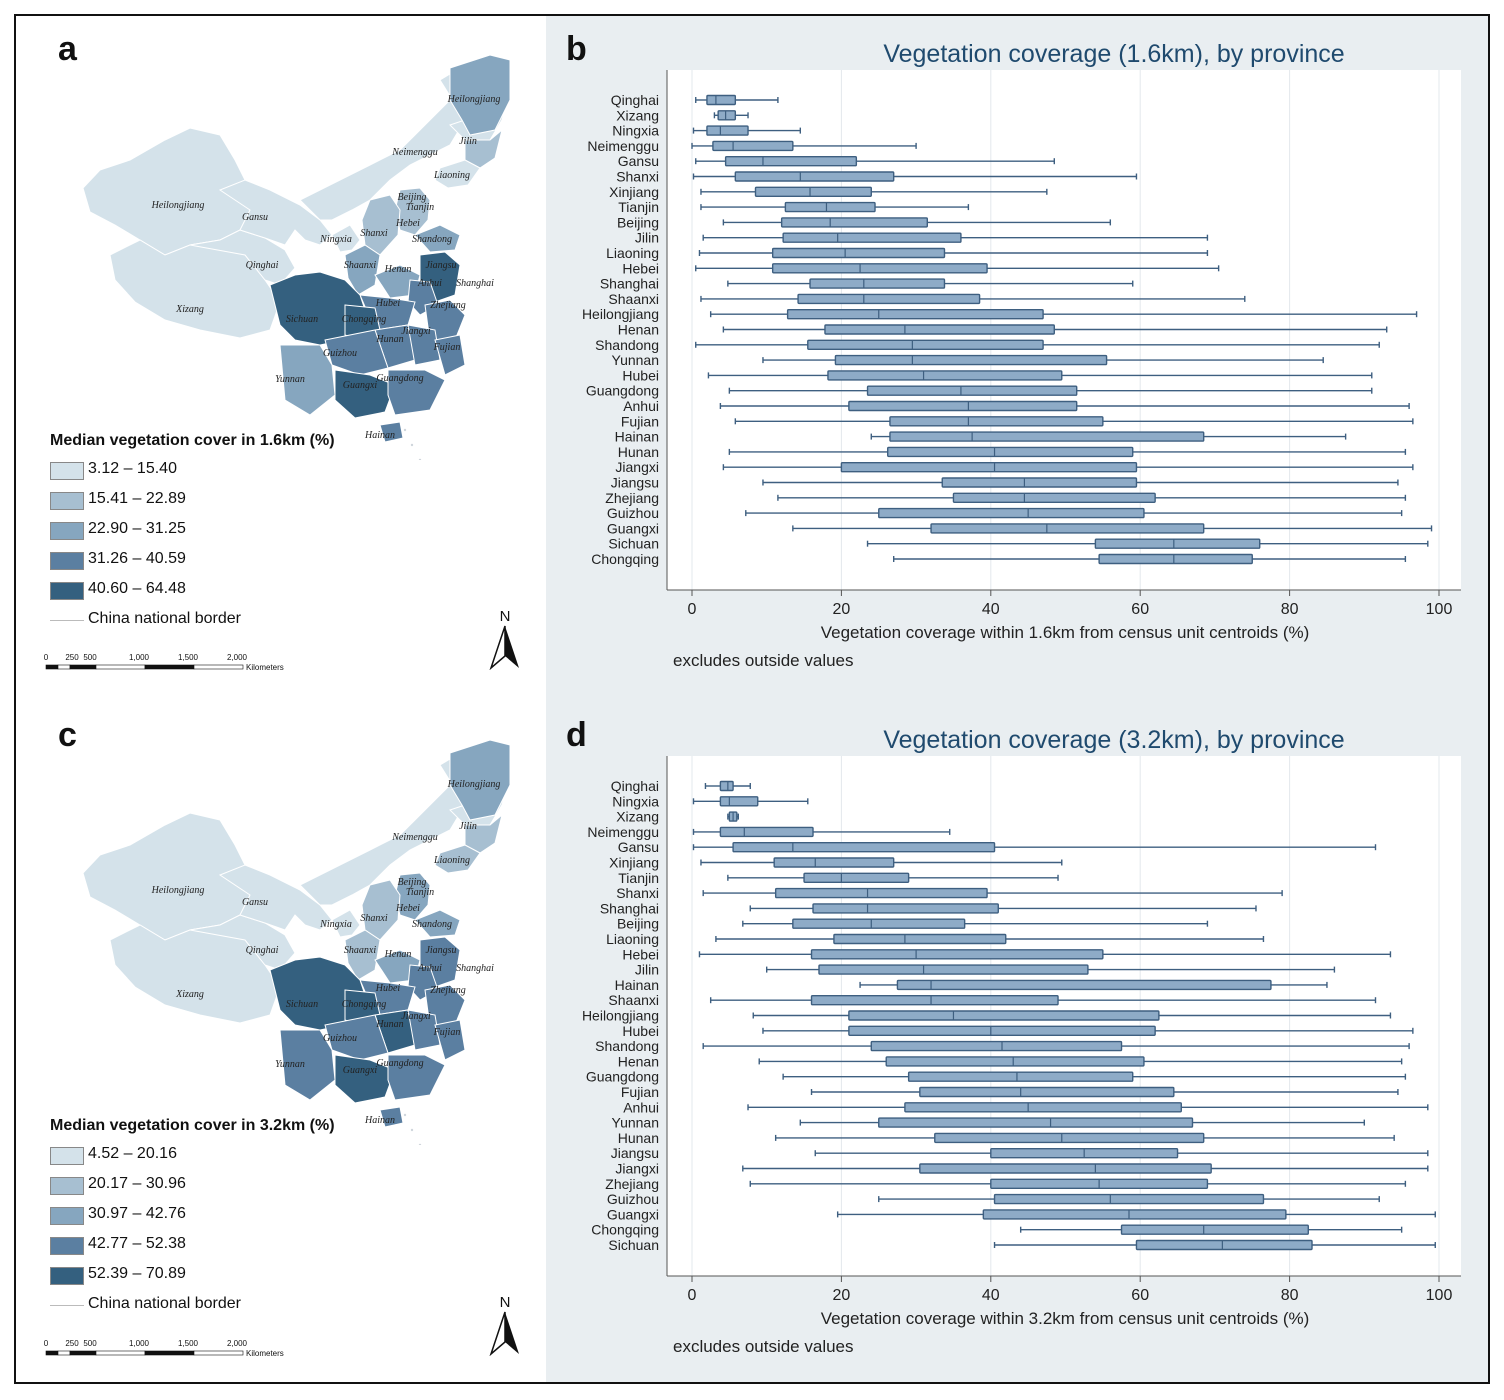  I want to click on province-label: Jiangxi, so click(416, 1016).